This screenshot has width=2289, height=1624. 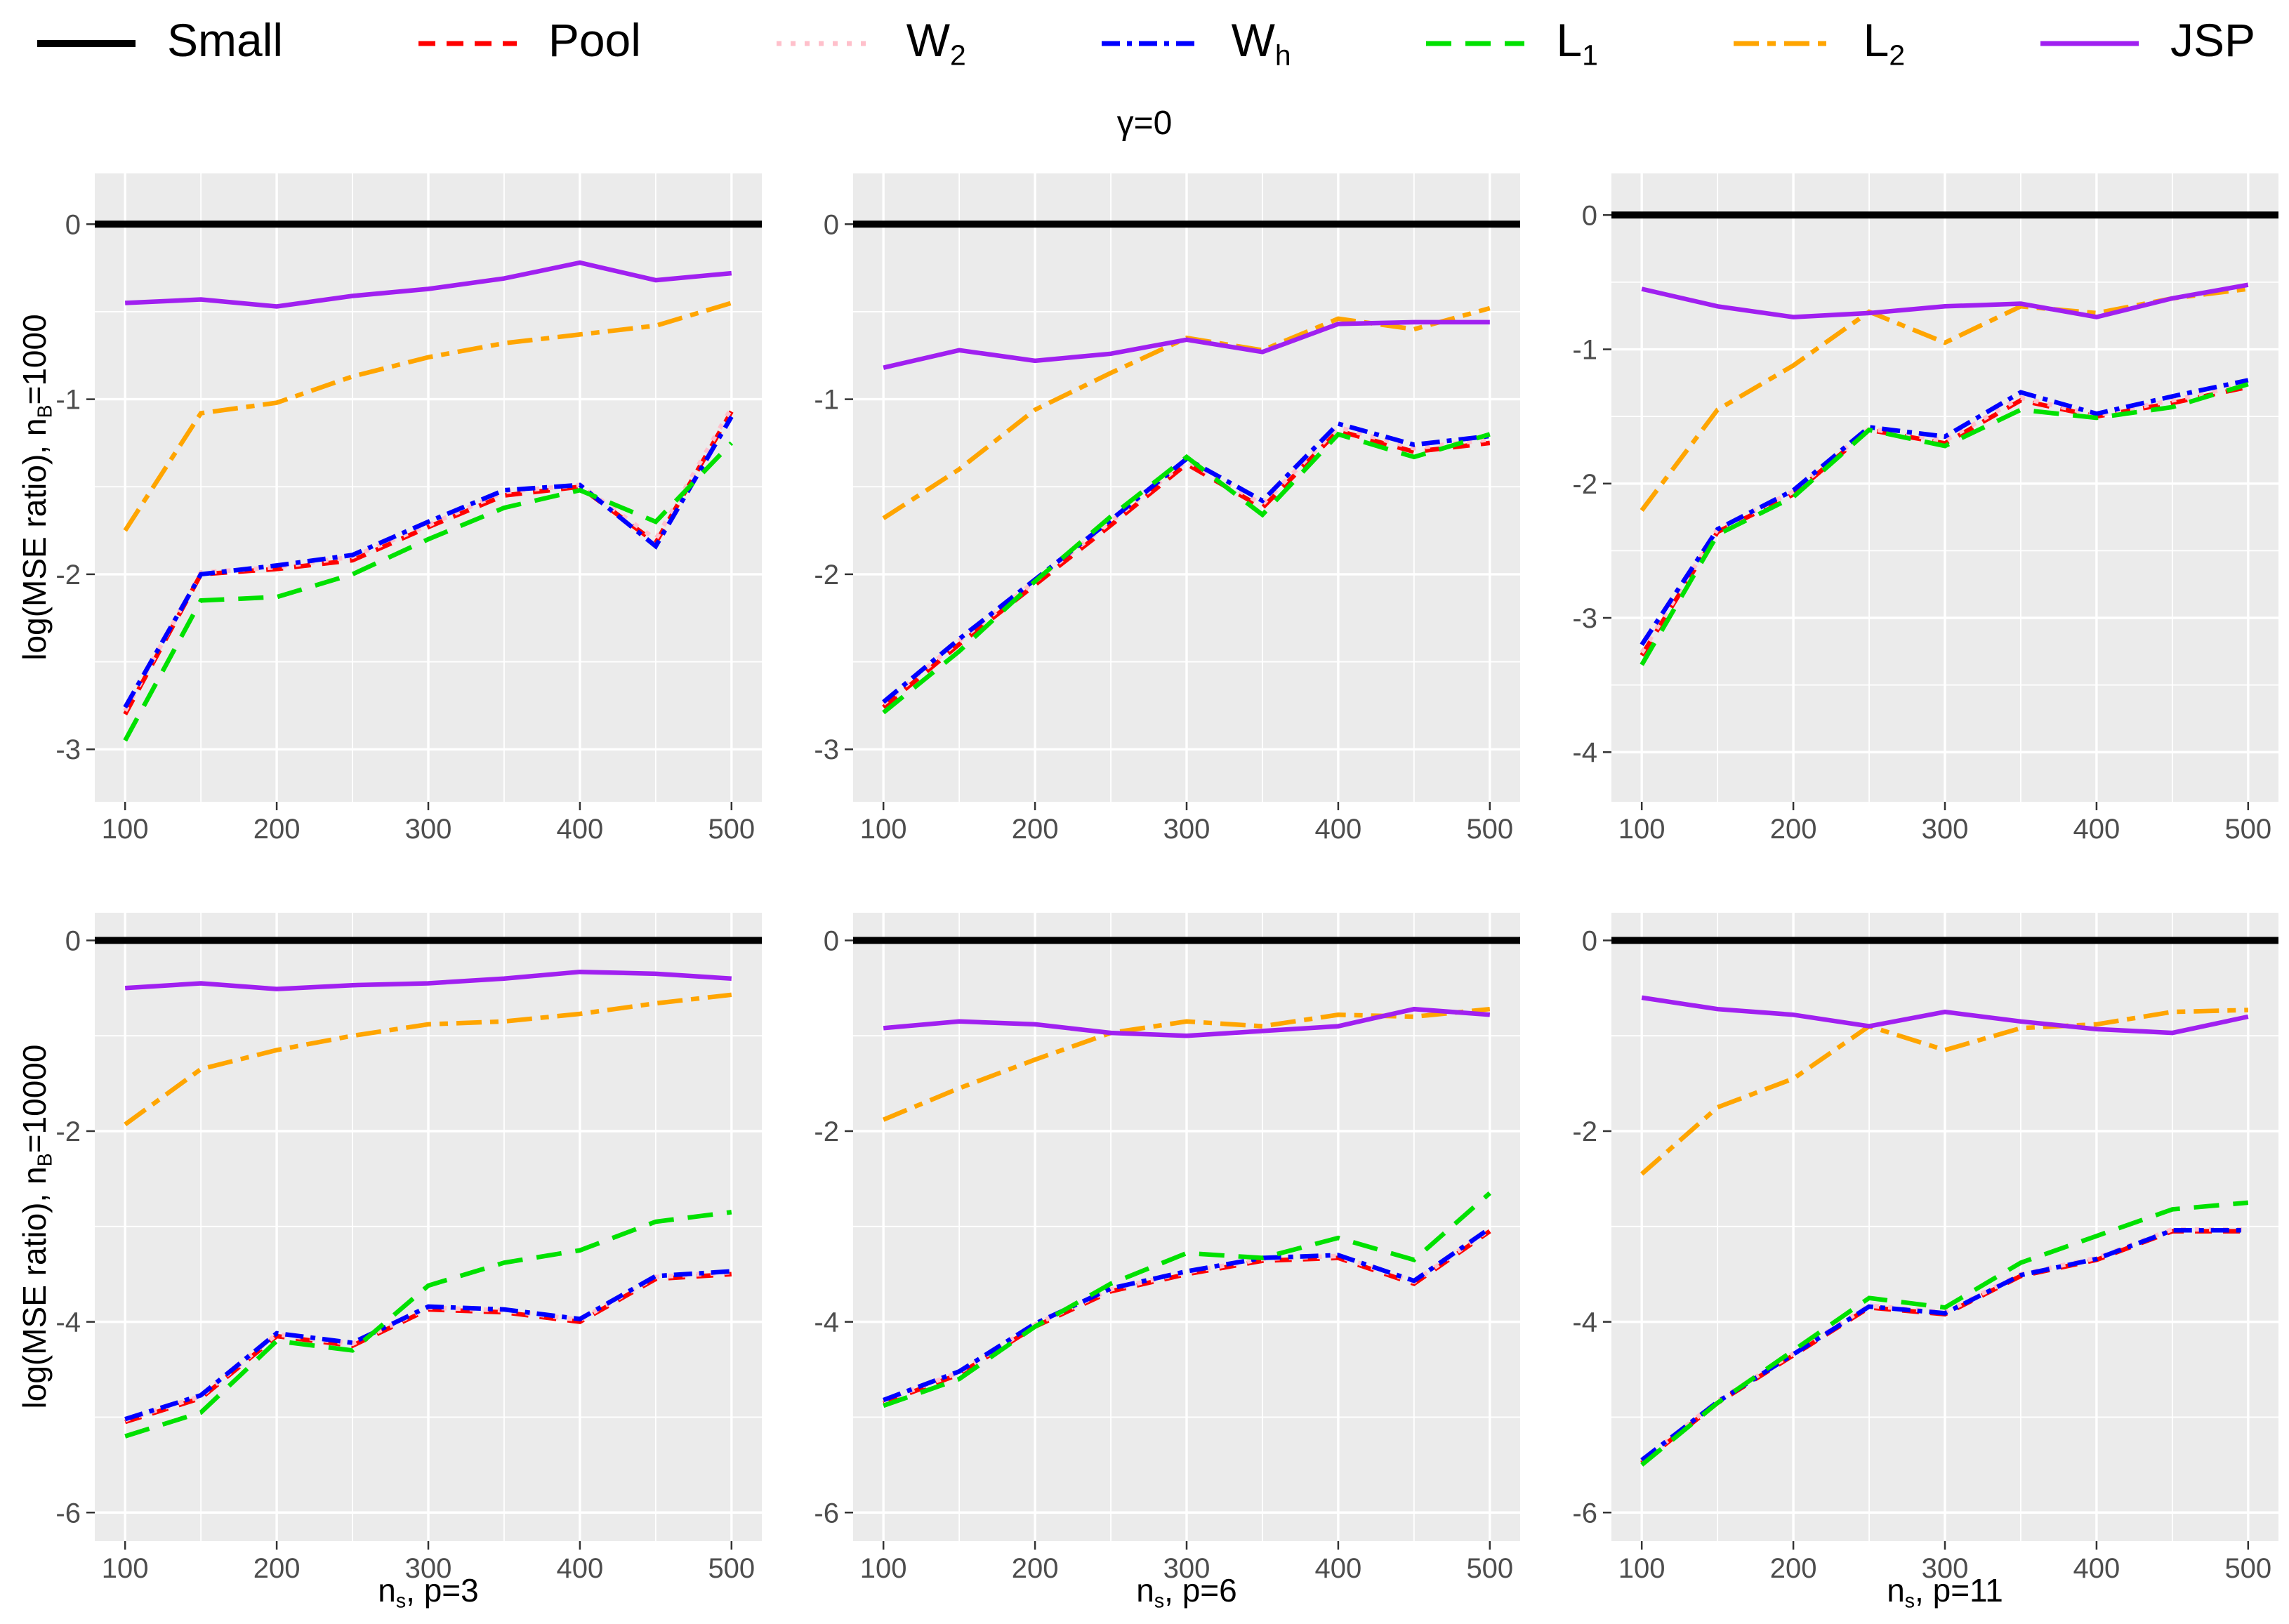 I want to click on x-axis-title-p6: ns, p=6, so click(x=1187, y=1592).